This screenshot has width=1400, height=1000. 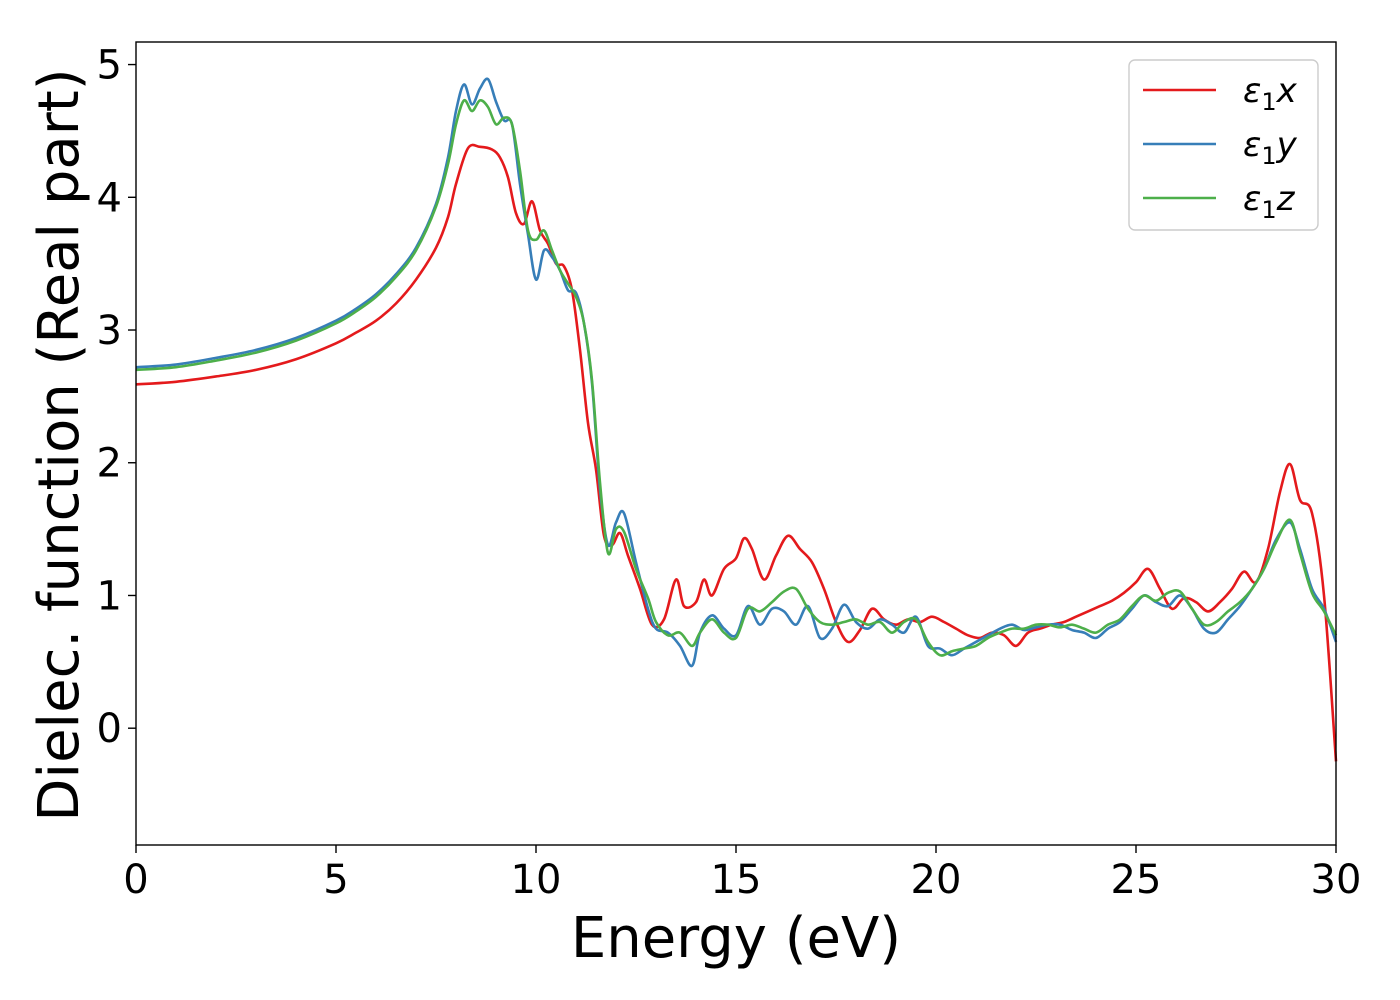 What do you see at coordinates (109, 331) in the screenshot?
I see `y-tick-label: 3` at bounding box center [109, 331].